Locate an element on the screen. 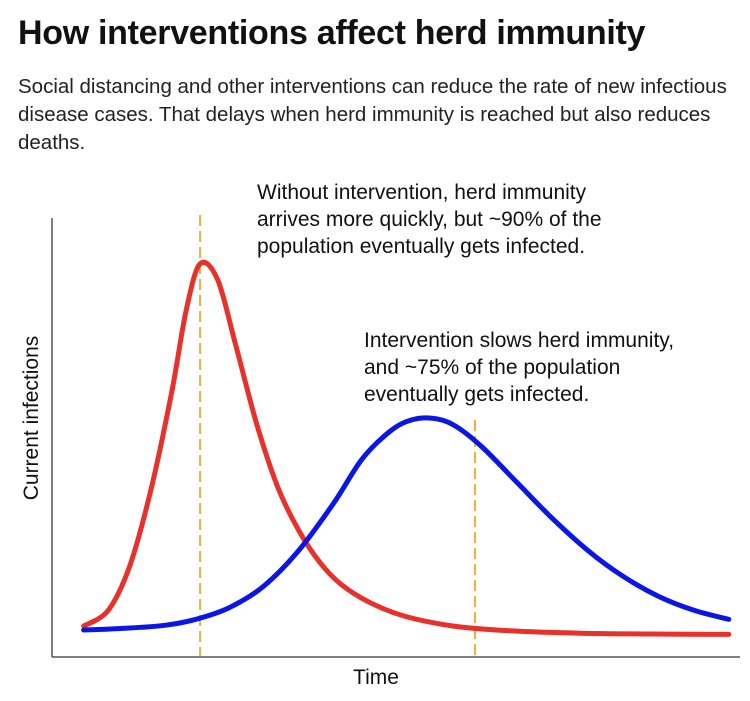 The height and width of the screenshot is (701, 750). annotation-2-line-3: eventually gets infected. is located at coordinates (476, 394).